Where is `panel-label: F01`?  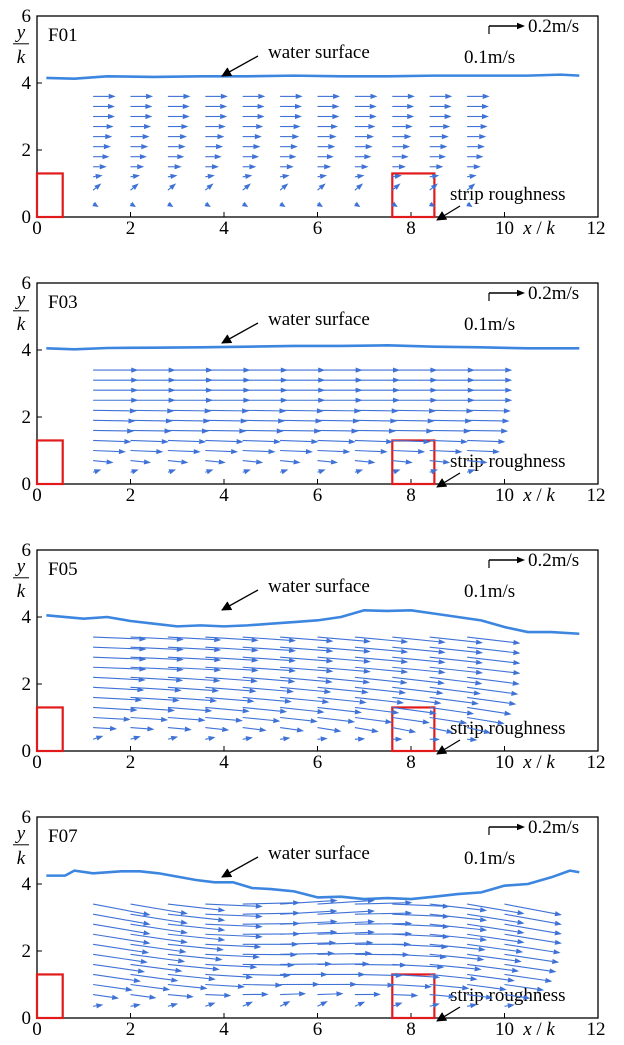
panel-label: F01 is located at coordinates (63, 35).